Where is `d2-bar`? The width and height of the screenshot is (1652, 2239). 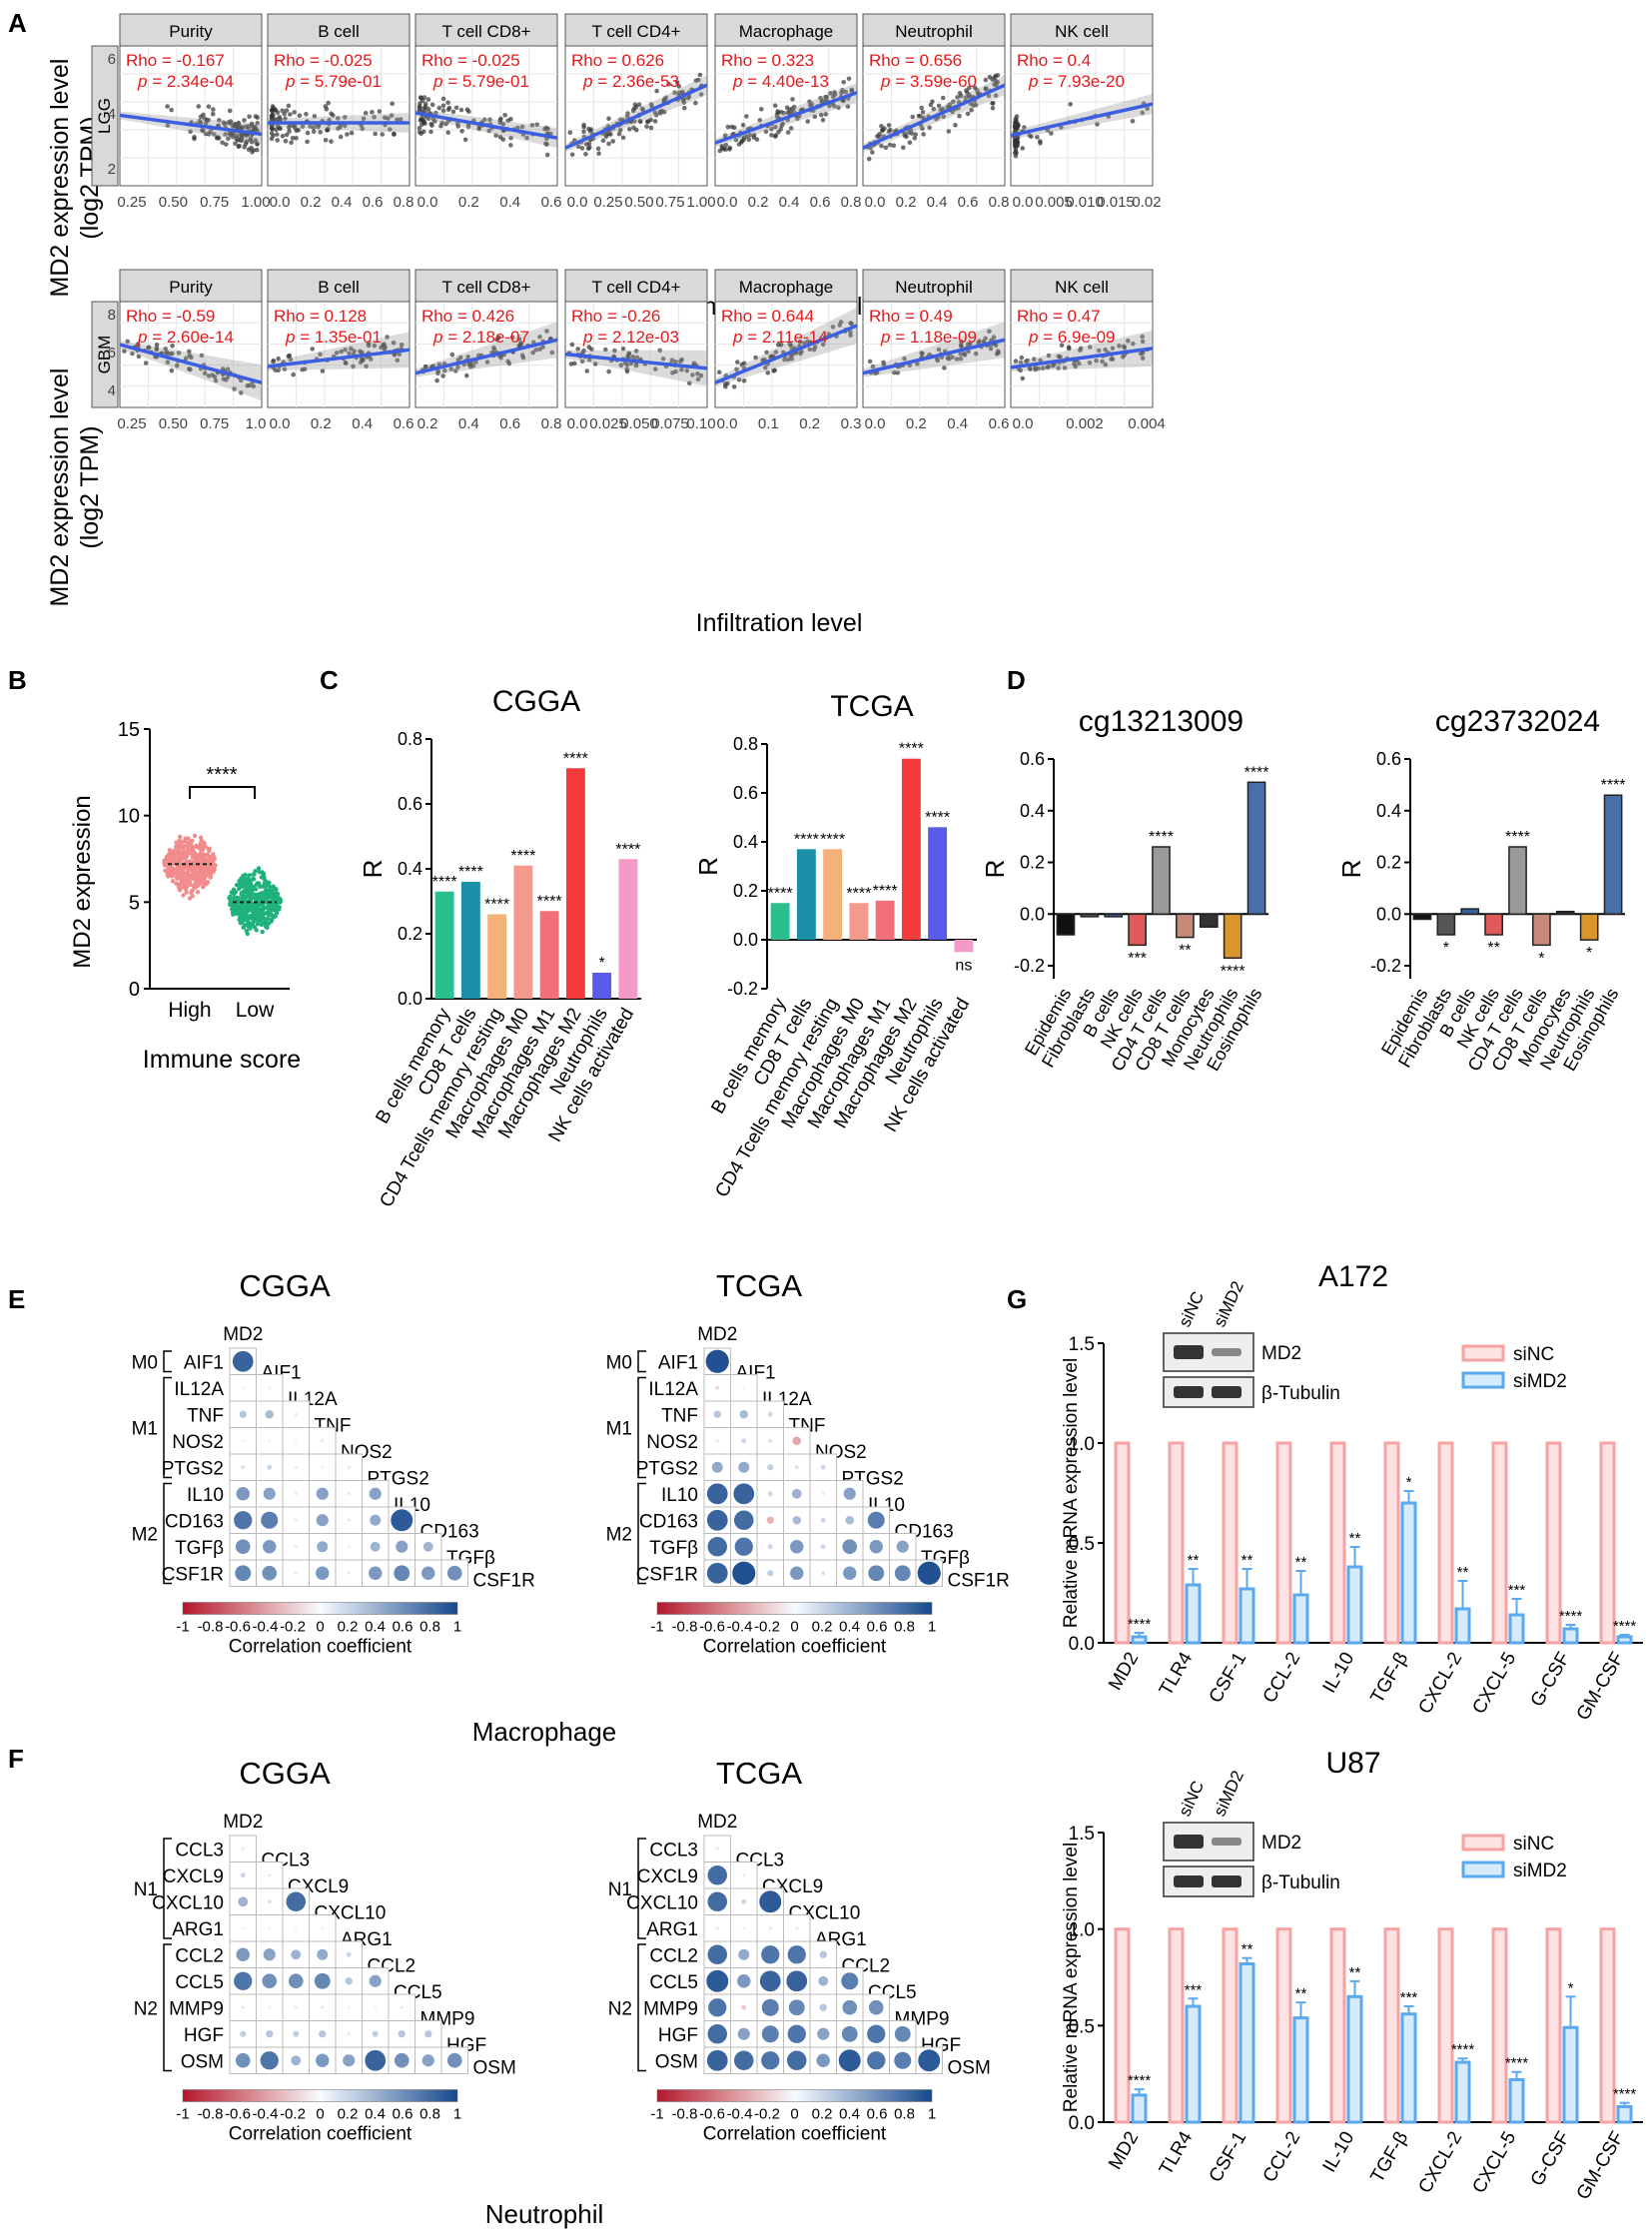 d2-bar is located at coordinates (1541, 930).